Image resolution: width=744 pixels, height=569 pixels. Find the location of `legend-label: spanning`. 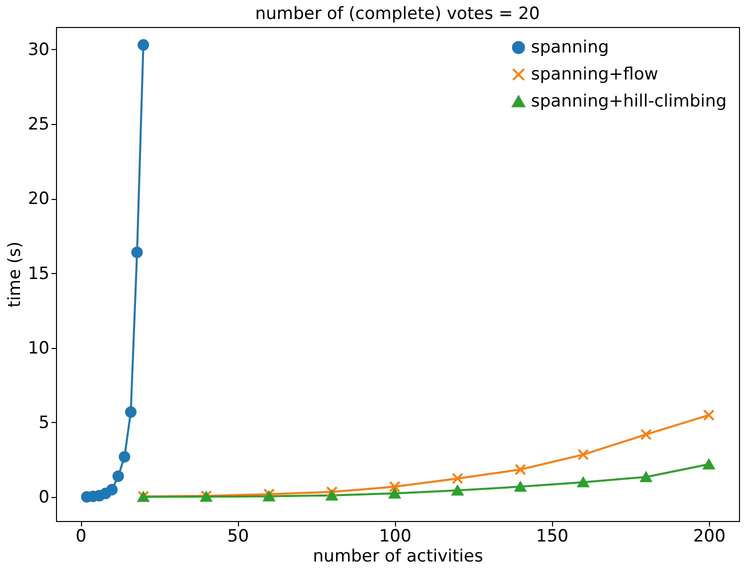

legend-label: spanning is located at coordinates (570, 48).